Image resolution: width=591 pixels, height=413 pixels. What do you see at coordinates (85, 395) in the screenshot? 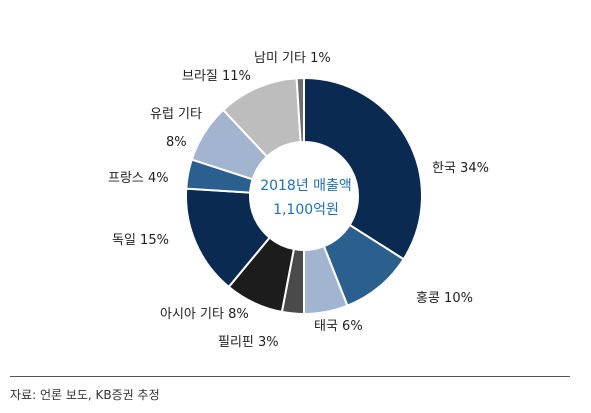
I see `source-note: 자료: 언론 보도, KB증권 추정` at bounding box center [85, 395].